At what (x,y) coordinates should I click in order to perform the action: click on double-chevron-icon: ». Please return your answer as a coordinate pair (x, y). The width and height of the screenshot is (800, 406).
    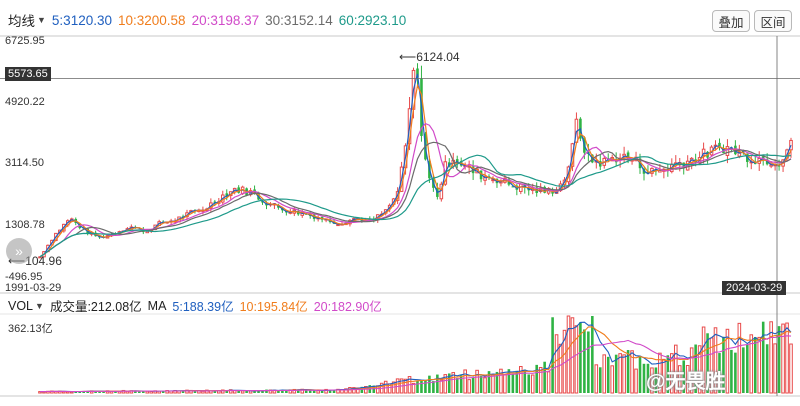
    Looking at the image, I should click on (19, 251).